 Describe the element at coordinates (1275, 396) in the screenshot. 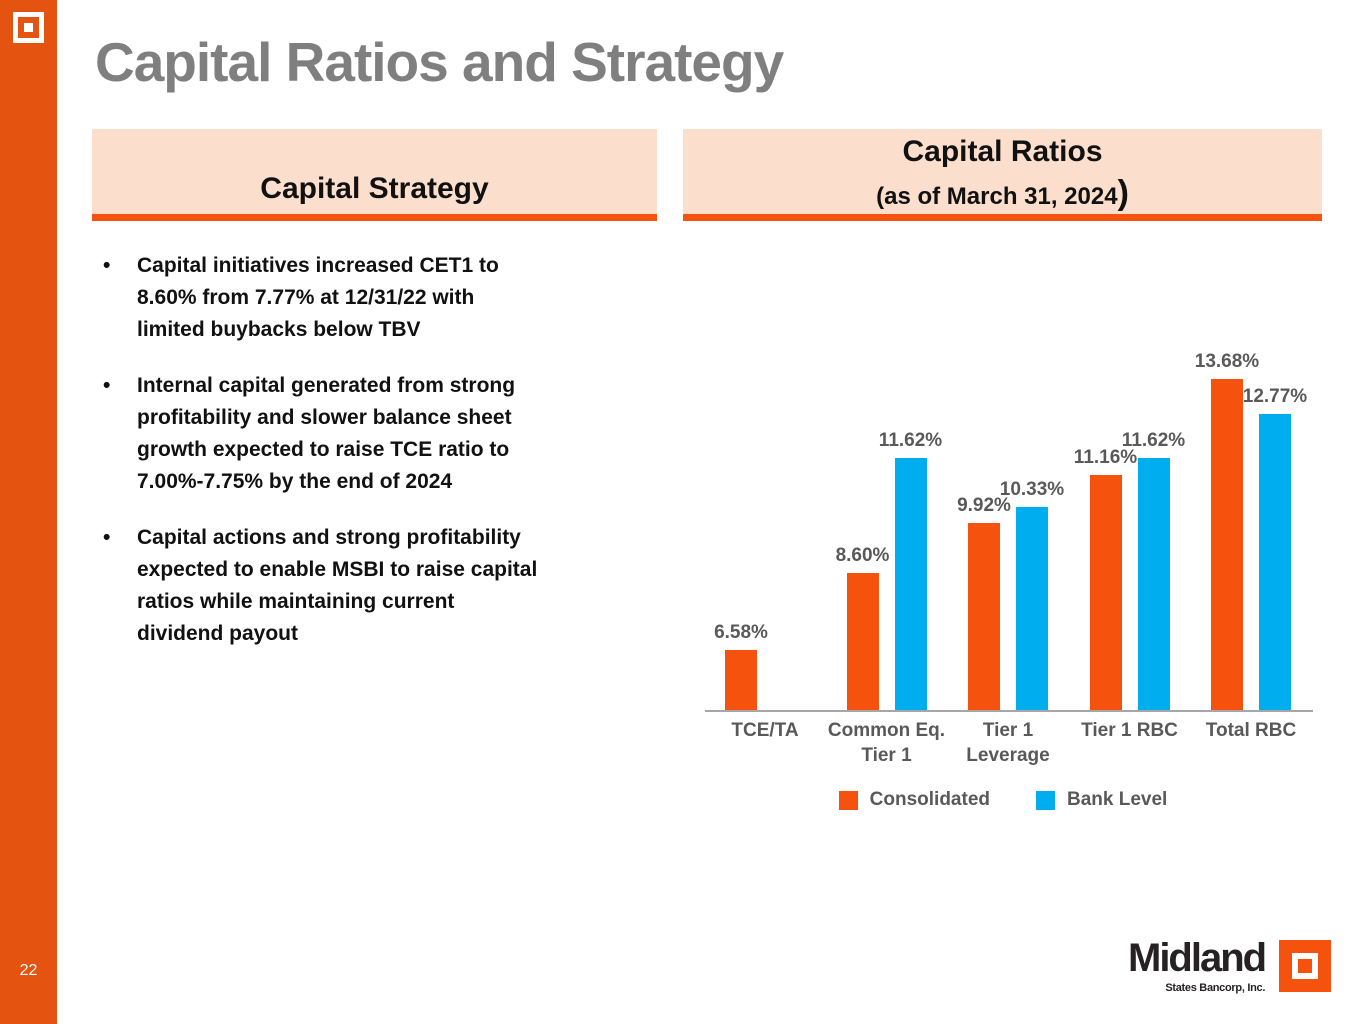

I see `value-label-bank-level-total-rbc: 12.77%` at that location.